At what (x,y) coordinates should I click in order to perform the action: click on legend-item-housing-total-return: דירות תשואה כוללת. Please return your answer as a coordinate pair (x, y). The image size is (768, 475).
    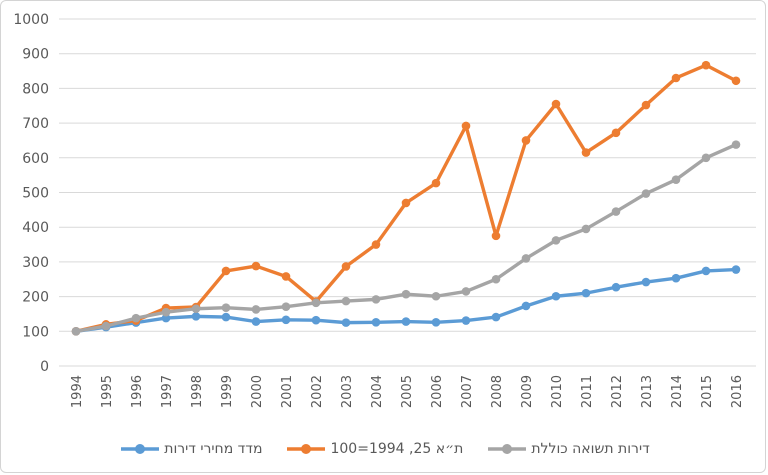
    Looking at the image, I should click on (568, 449).